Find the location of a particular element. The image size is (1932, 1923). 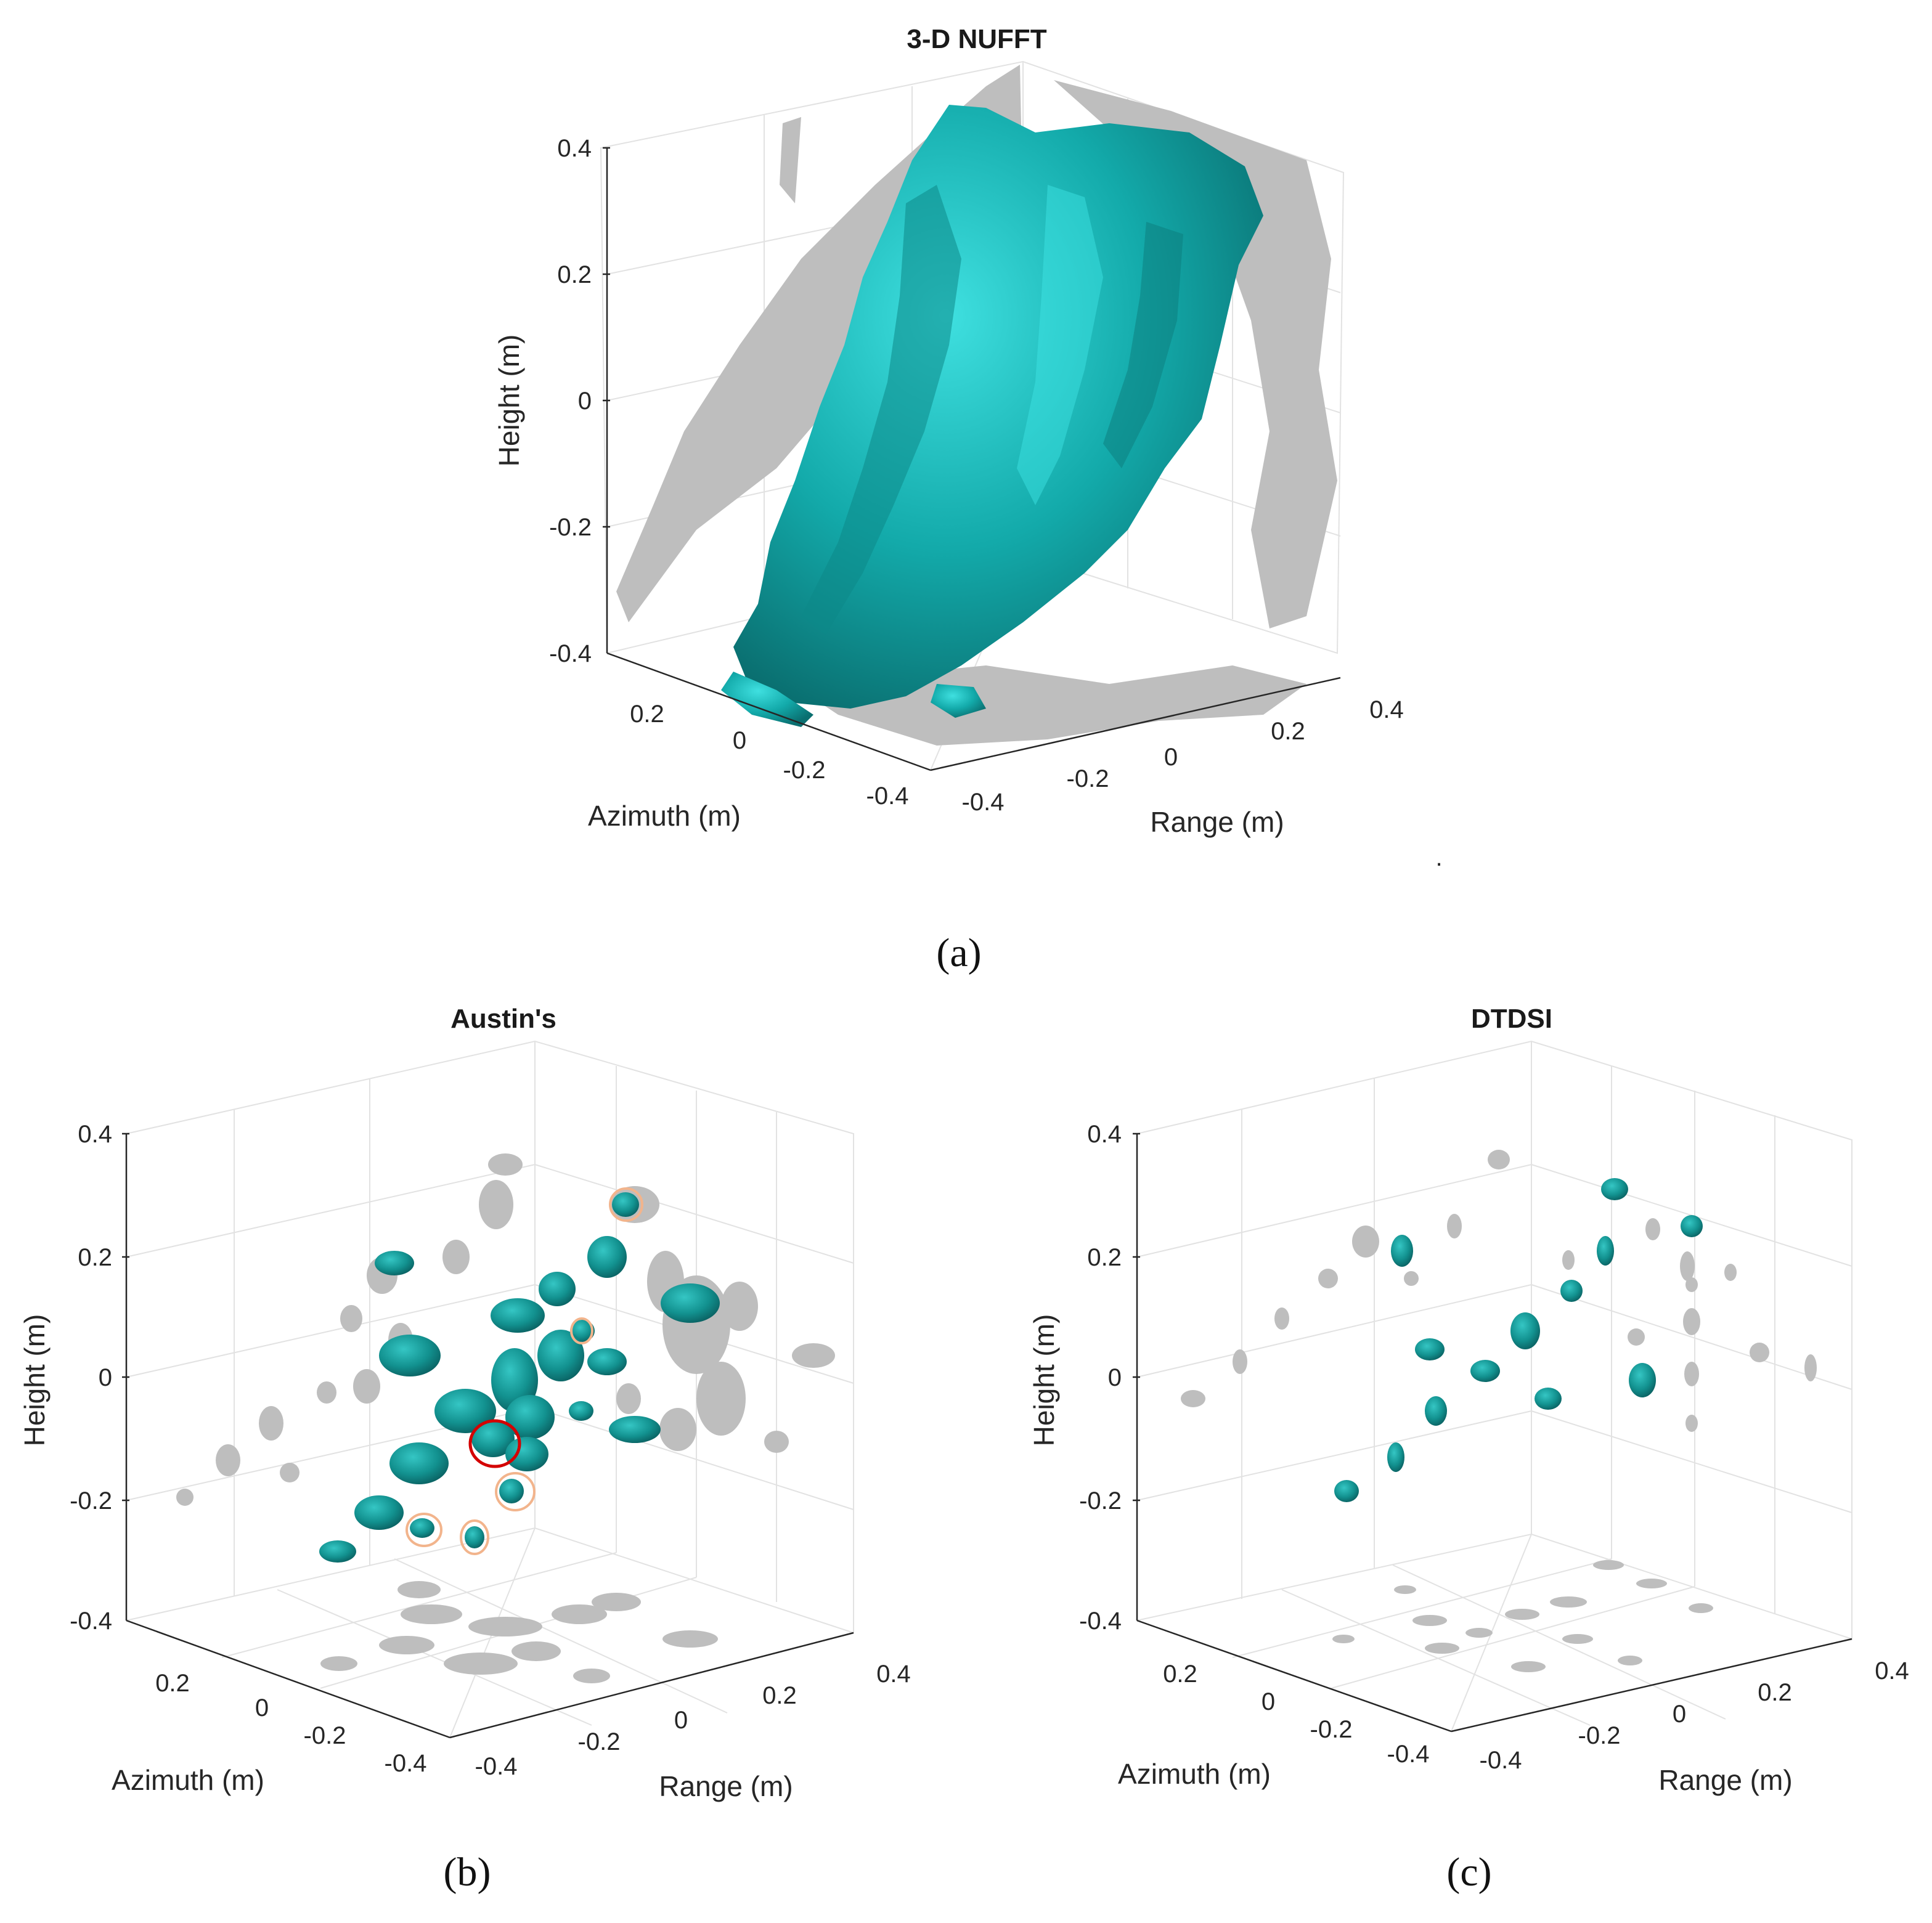

panel-a-3d-nufft is located at coordinates (972, 415).